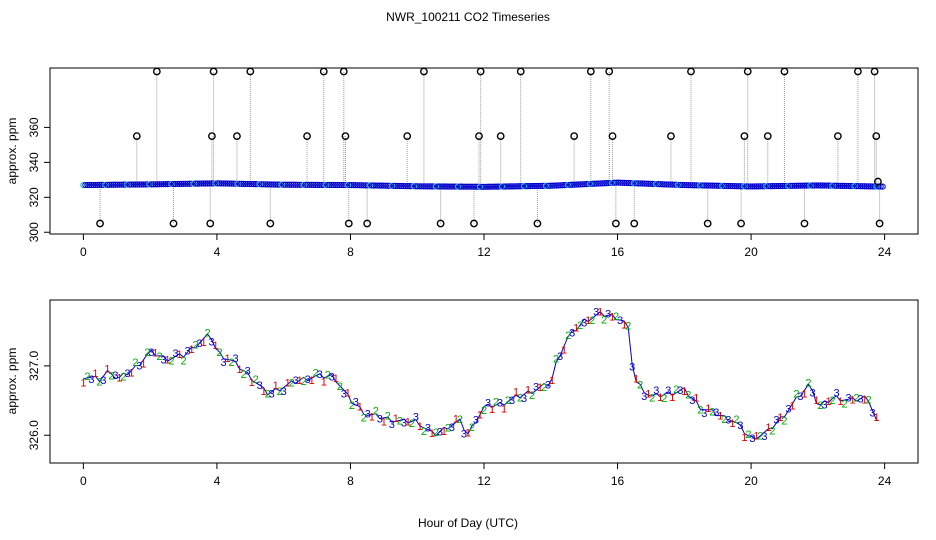 This screenshot has width=936, height=540. Describe the element at coordinates (486, 246) in the screenshot. I see `top-x-axis: 0 4 8 12 16 20 24` at that location.